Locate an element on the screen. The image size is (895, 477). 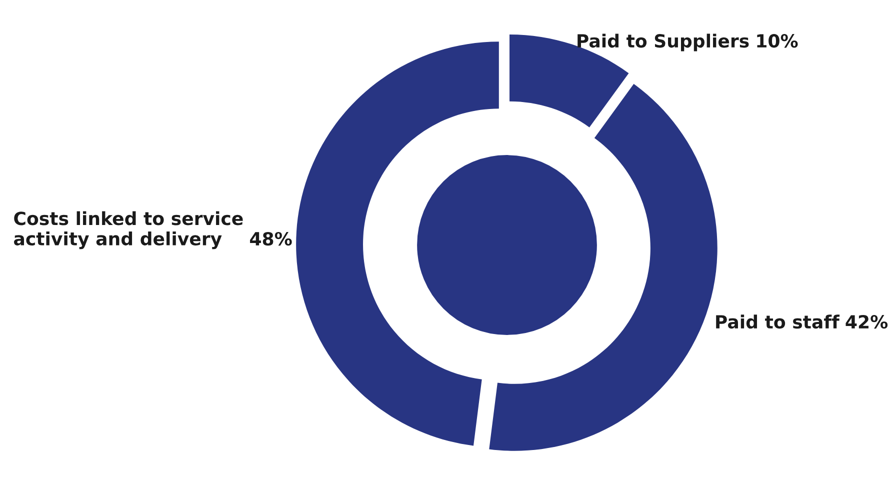
slice-label: Costs linked to service activity and delivery is located at coordinates (128, 230).